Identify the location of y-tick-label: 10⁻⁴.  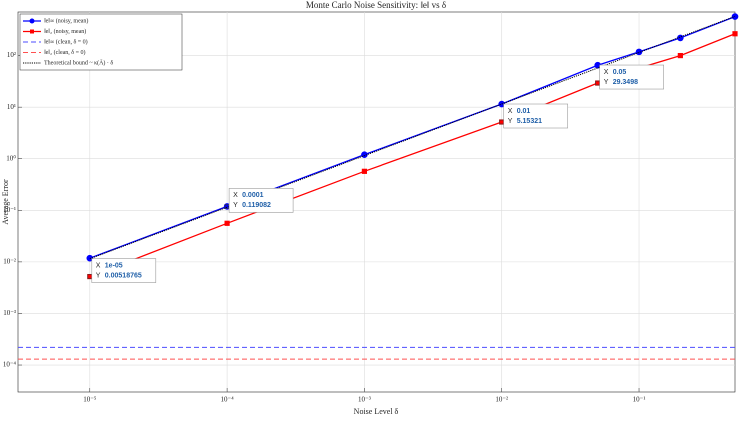
(10, 365).